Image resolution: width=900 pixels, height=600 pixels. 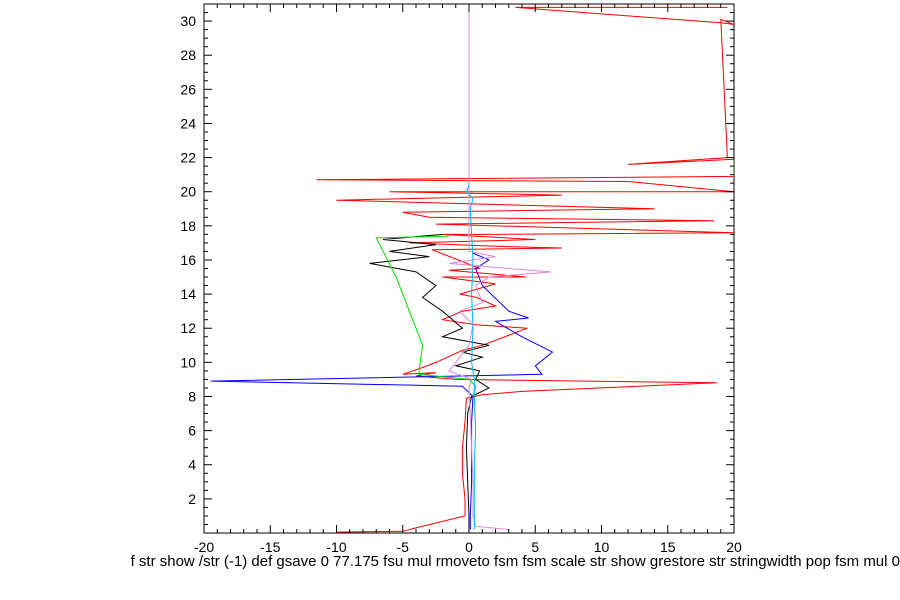 I want to click on y-tick-label: 10, so click(x=188, y=362).